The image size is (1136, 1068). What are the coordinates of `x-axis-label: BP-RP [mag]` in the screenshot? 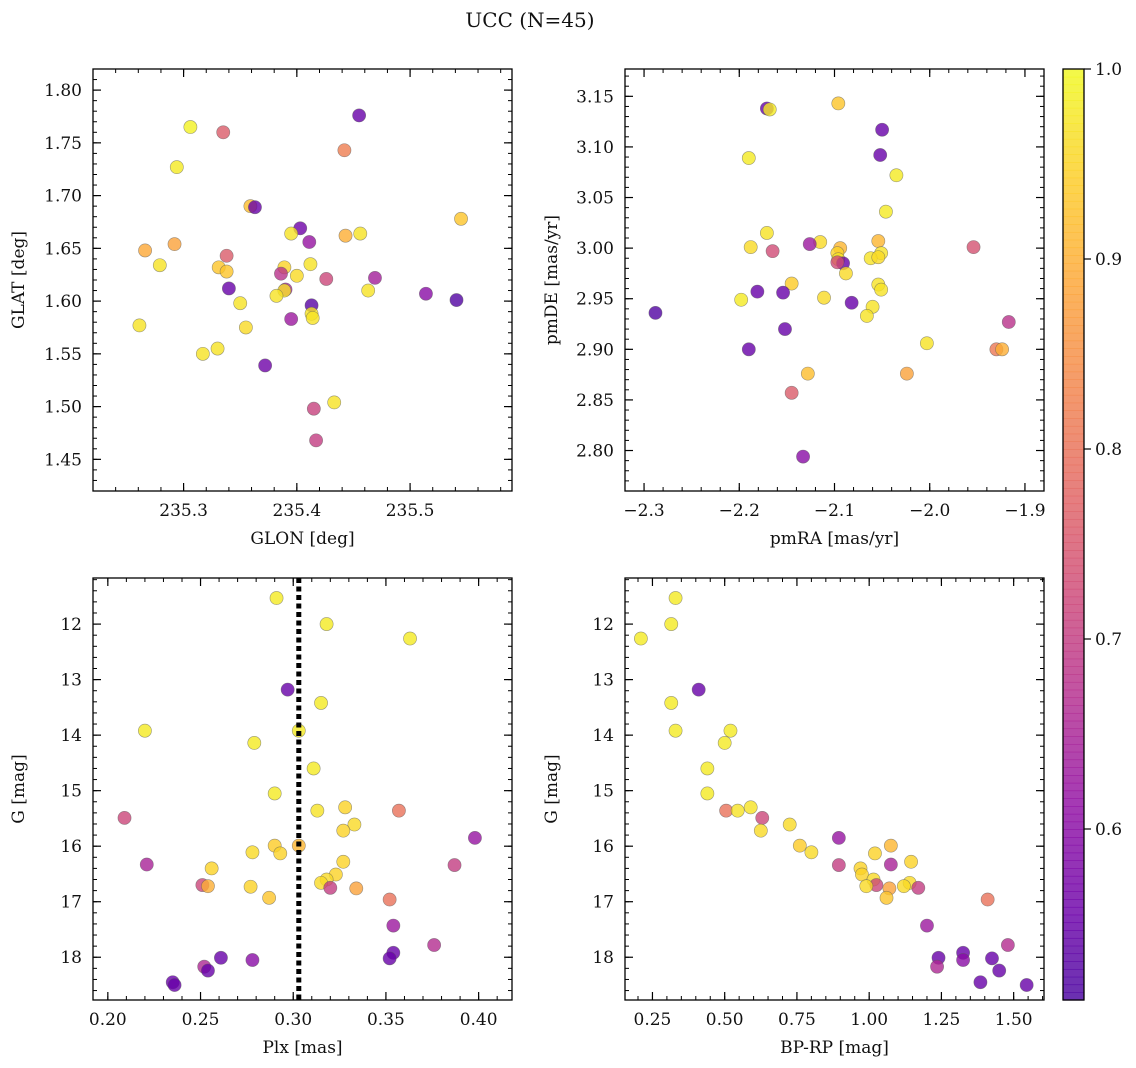 It's located at (834, 1048).